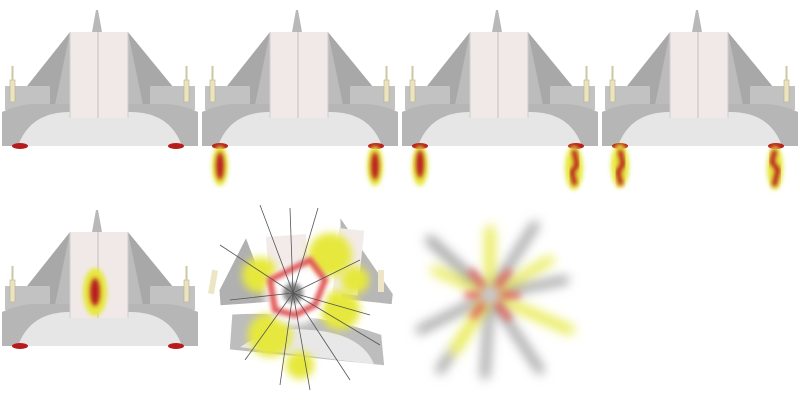 The width and height of the screenshot is (800, 400). I want to click on frame-hit, so click(100, 300).